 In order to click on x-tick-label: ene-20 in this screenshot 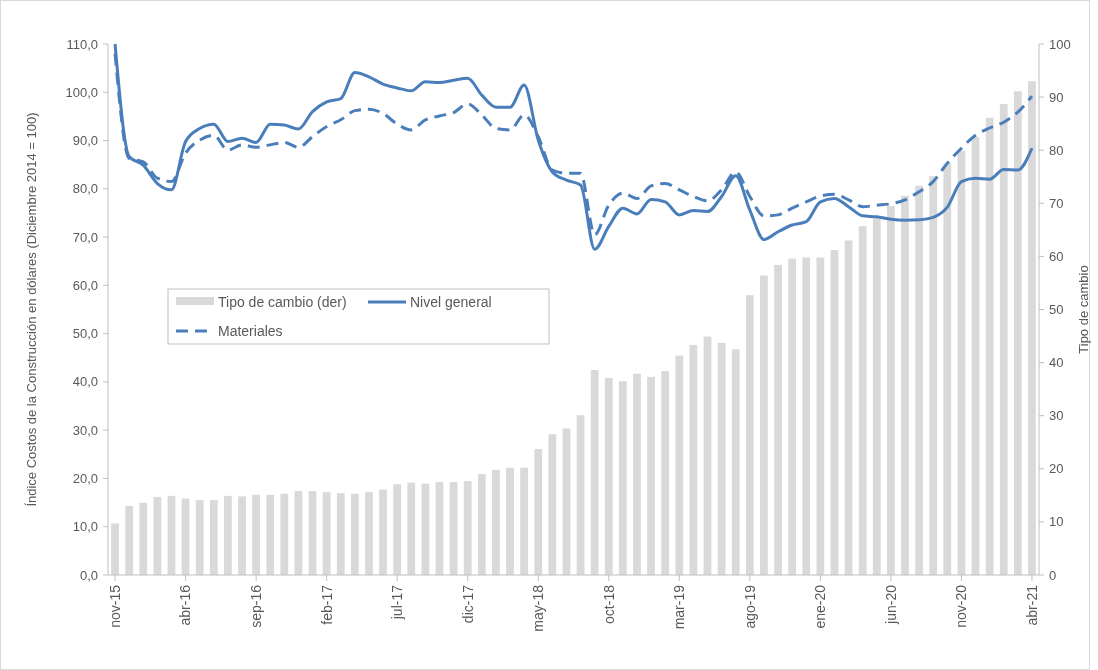, I will do `click(820, 606)`.